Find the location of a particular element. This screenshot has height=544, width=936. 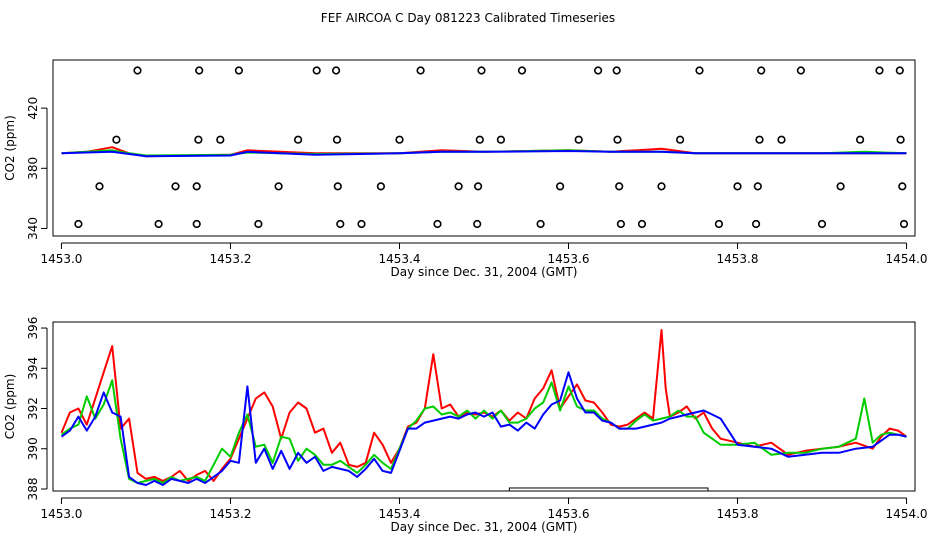

top-x-tick-label-5: 1454.0 is located at coordinates (907, 259).